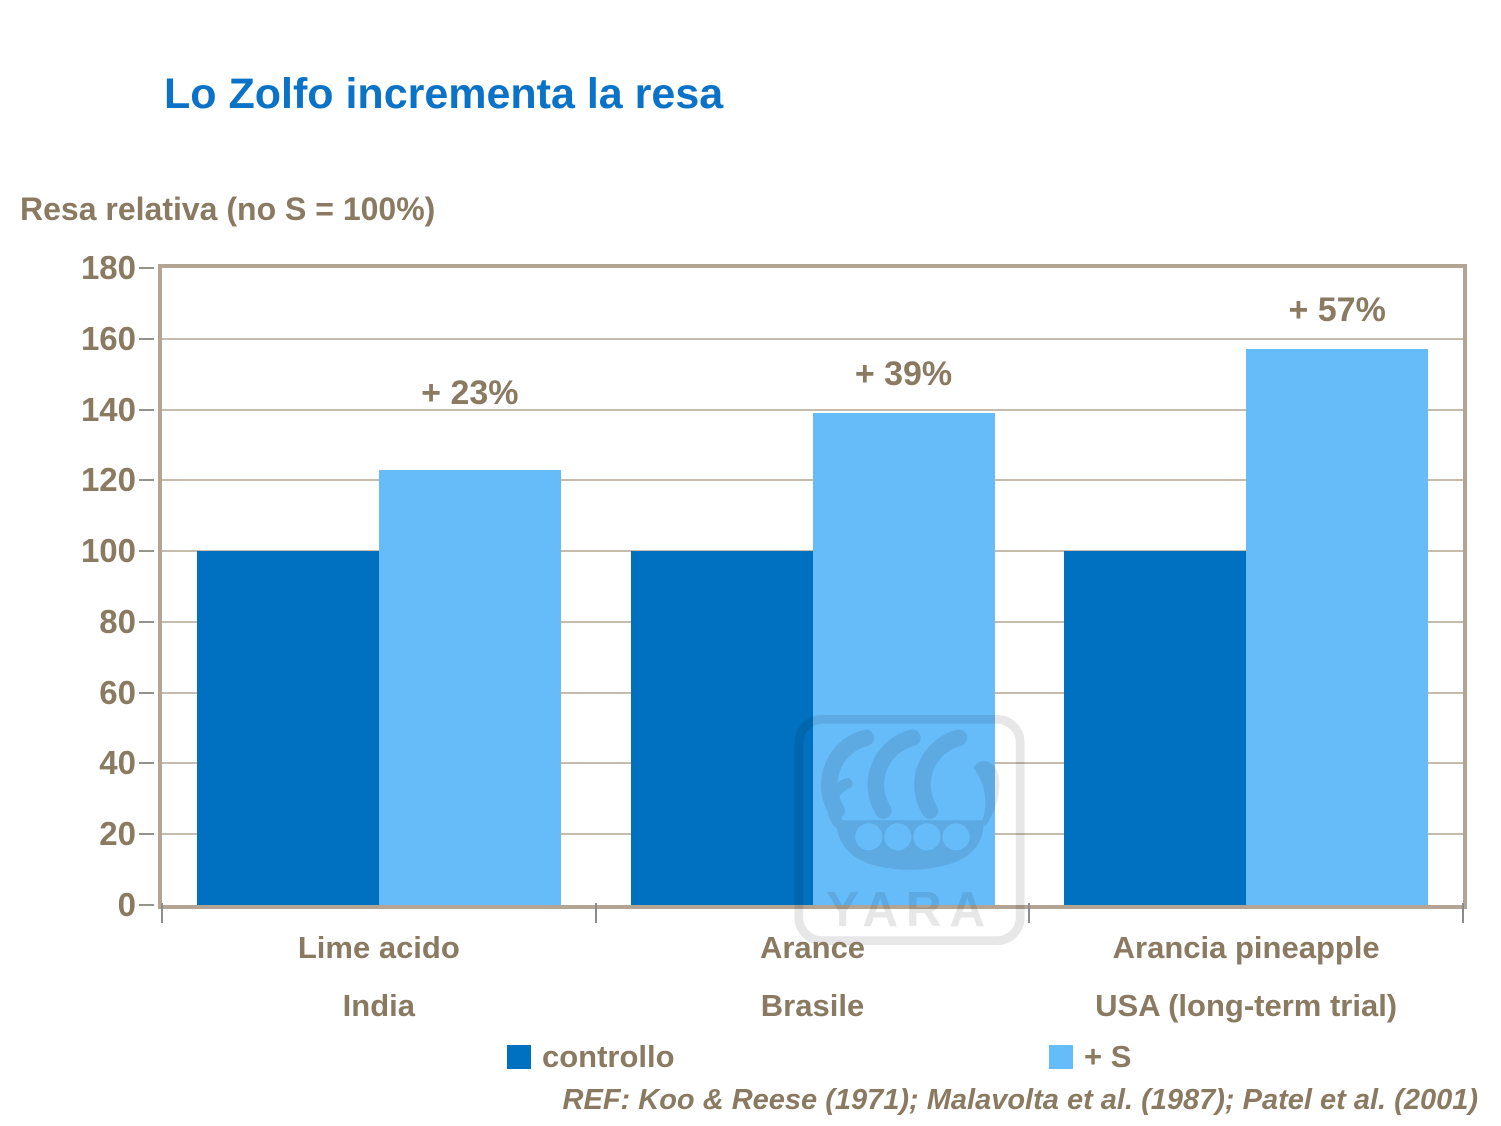 This screenshot has height=1126, width=1501. I want to click on y-axis-tick-label-60: 60, so click(117, 692).